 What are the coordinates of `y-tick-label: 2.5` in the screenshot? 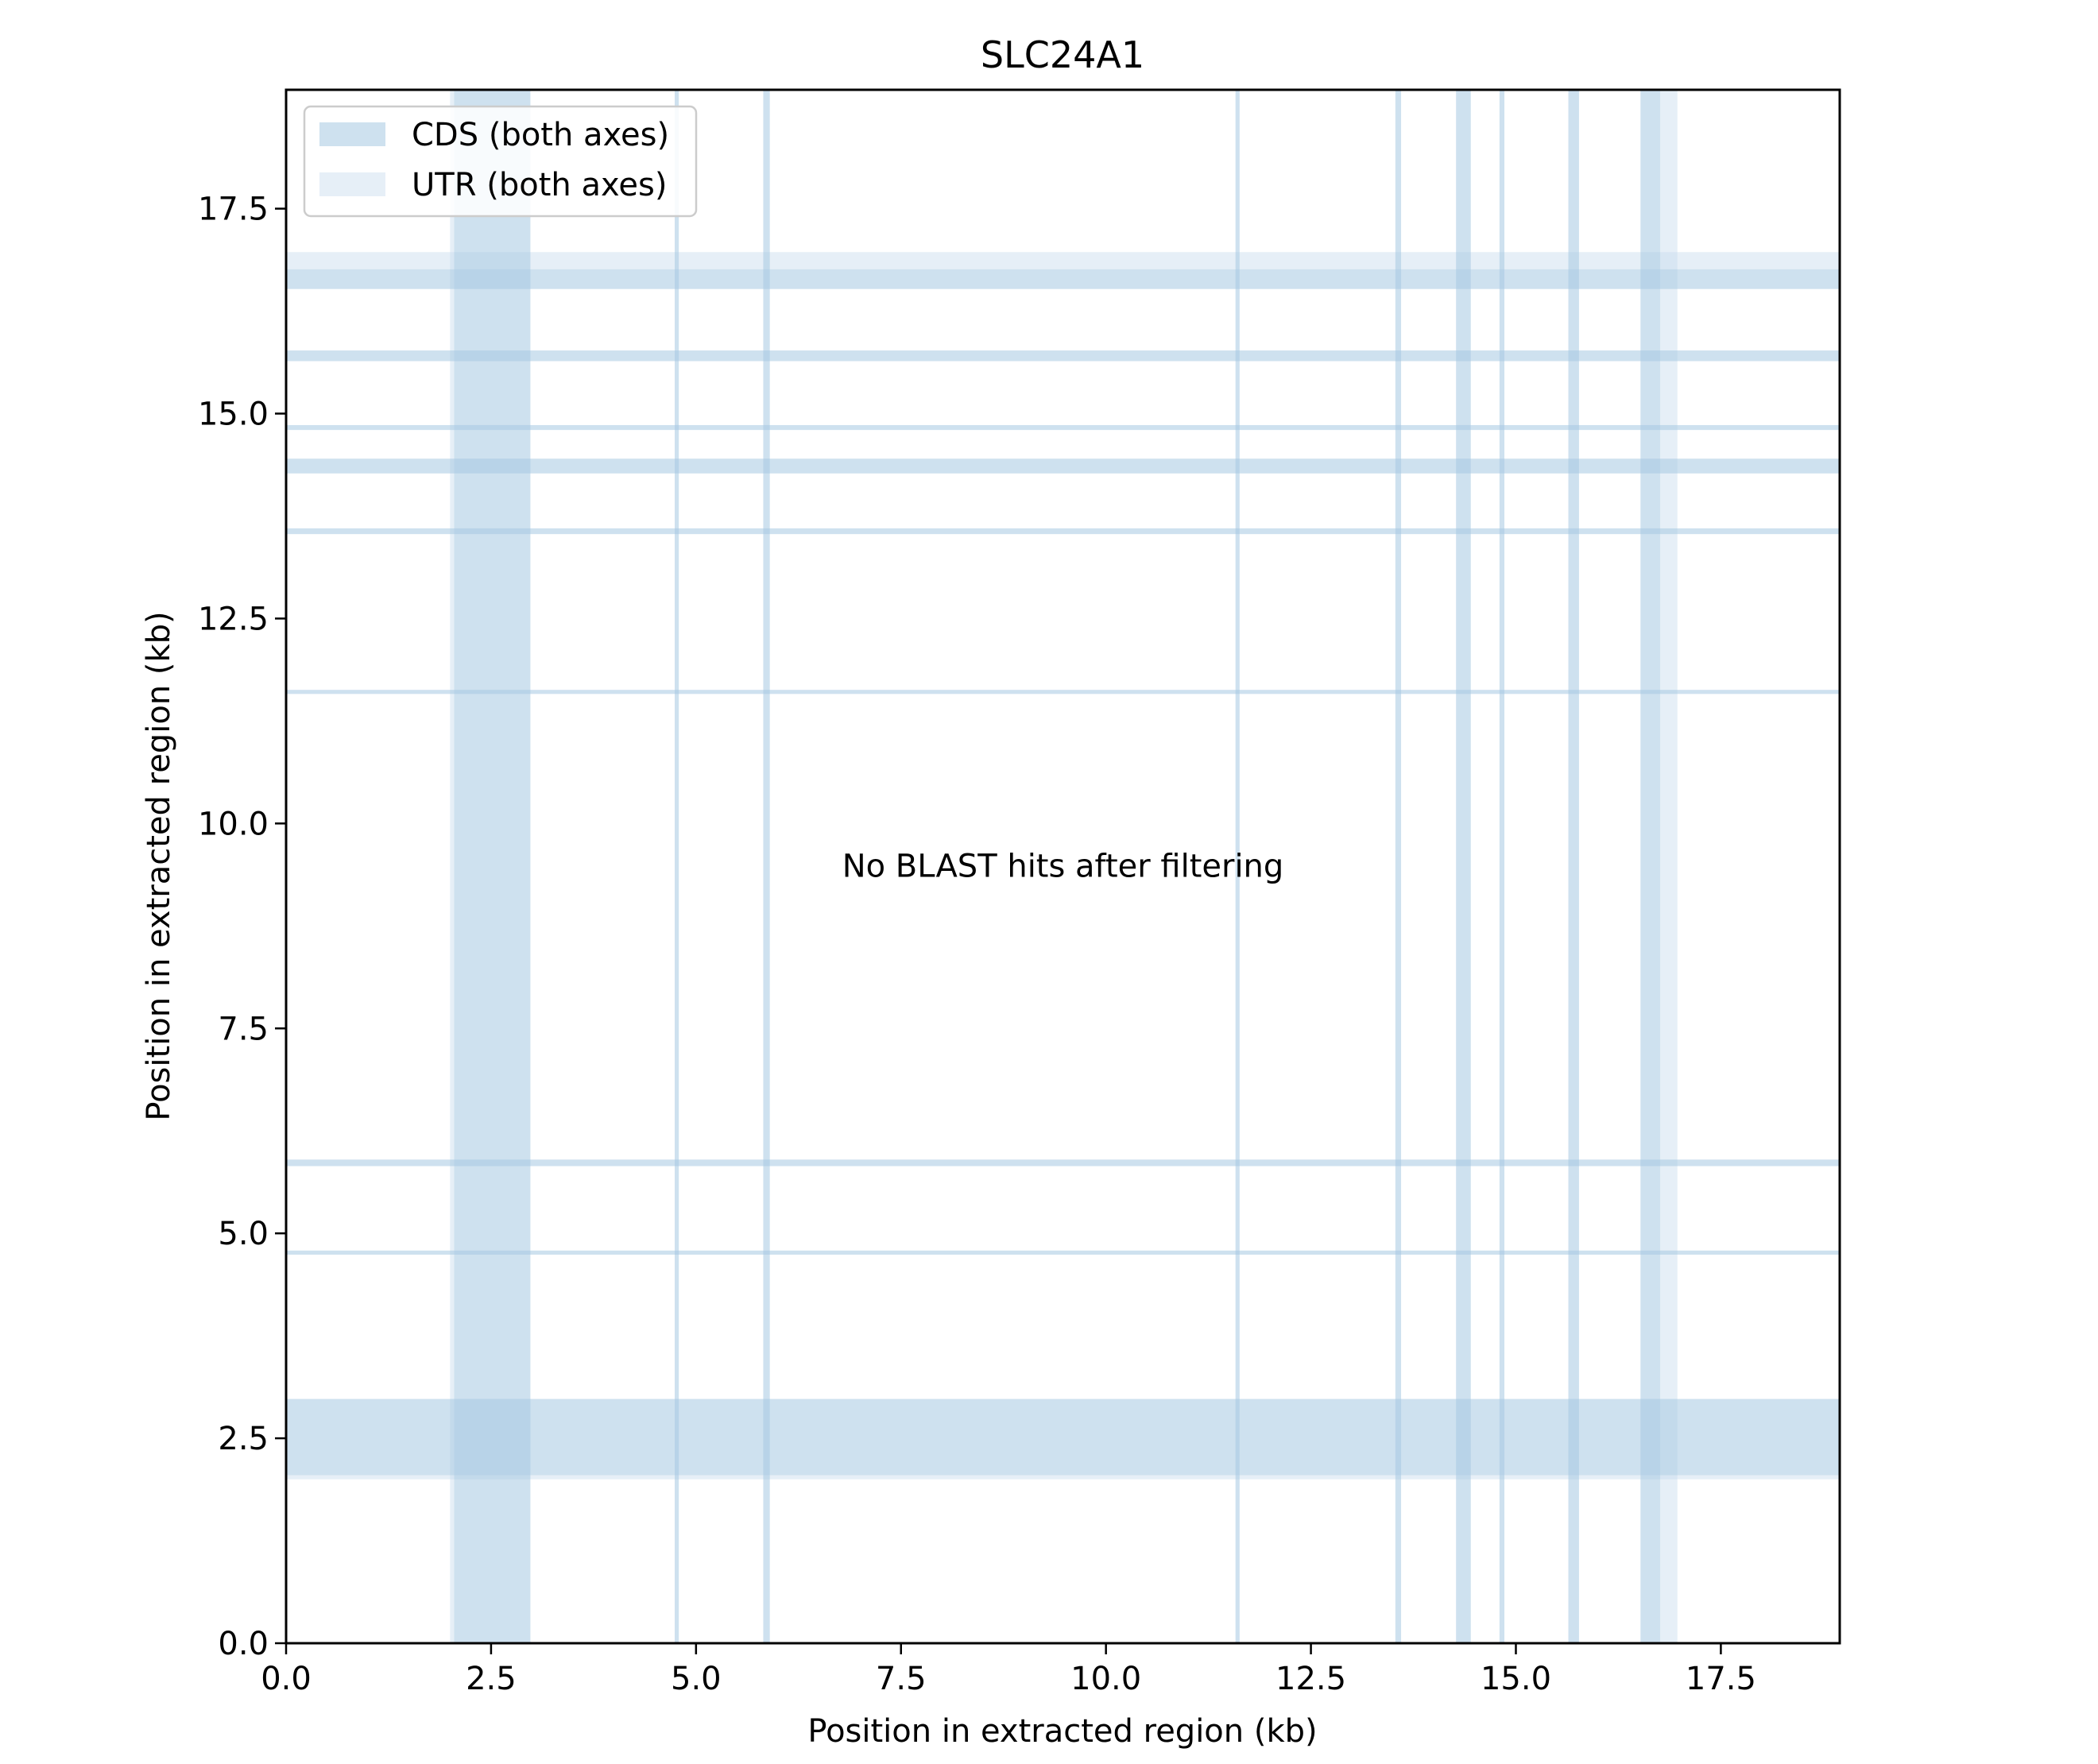 It's located at (244, 1439).